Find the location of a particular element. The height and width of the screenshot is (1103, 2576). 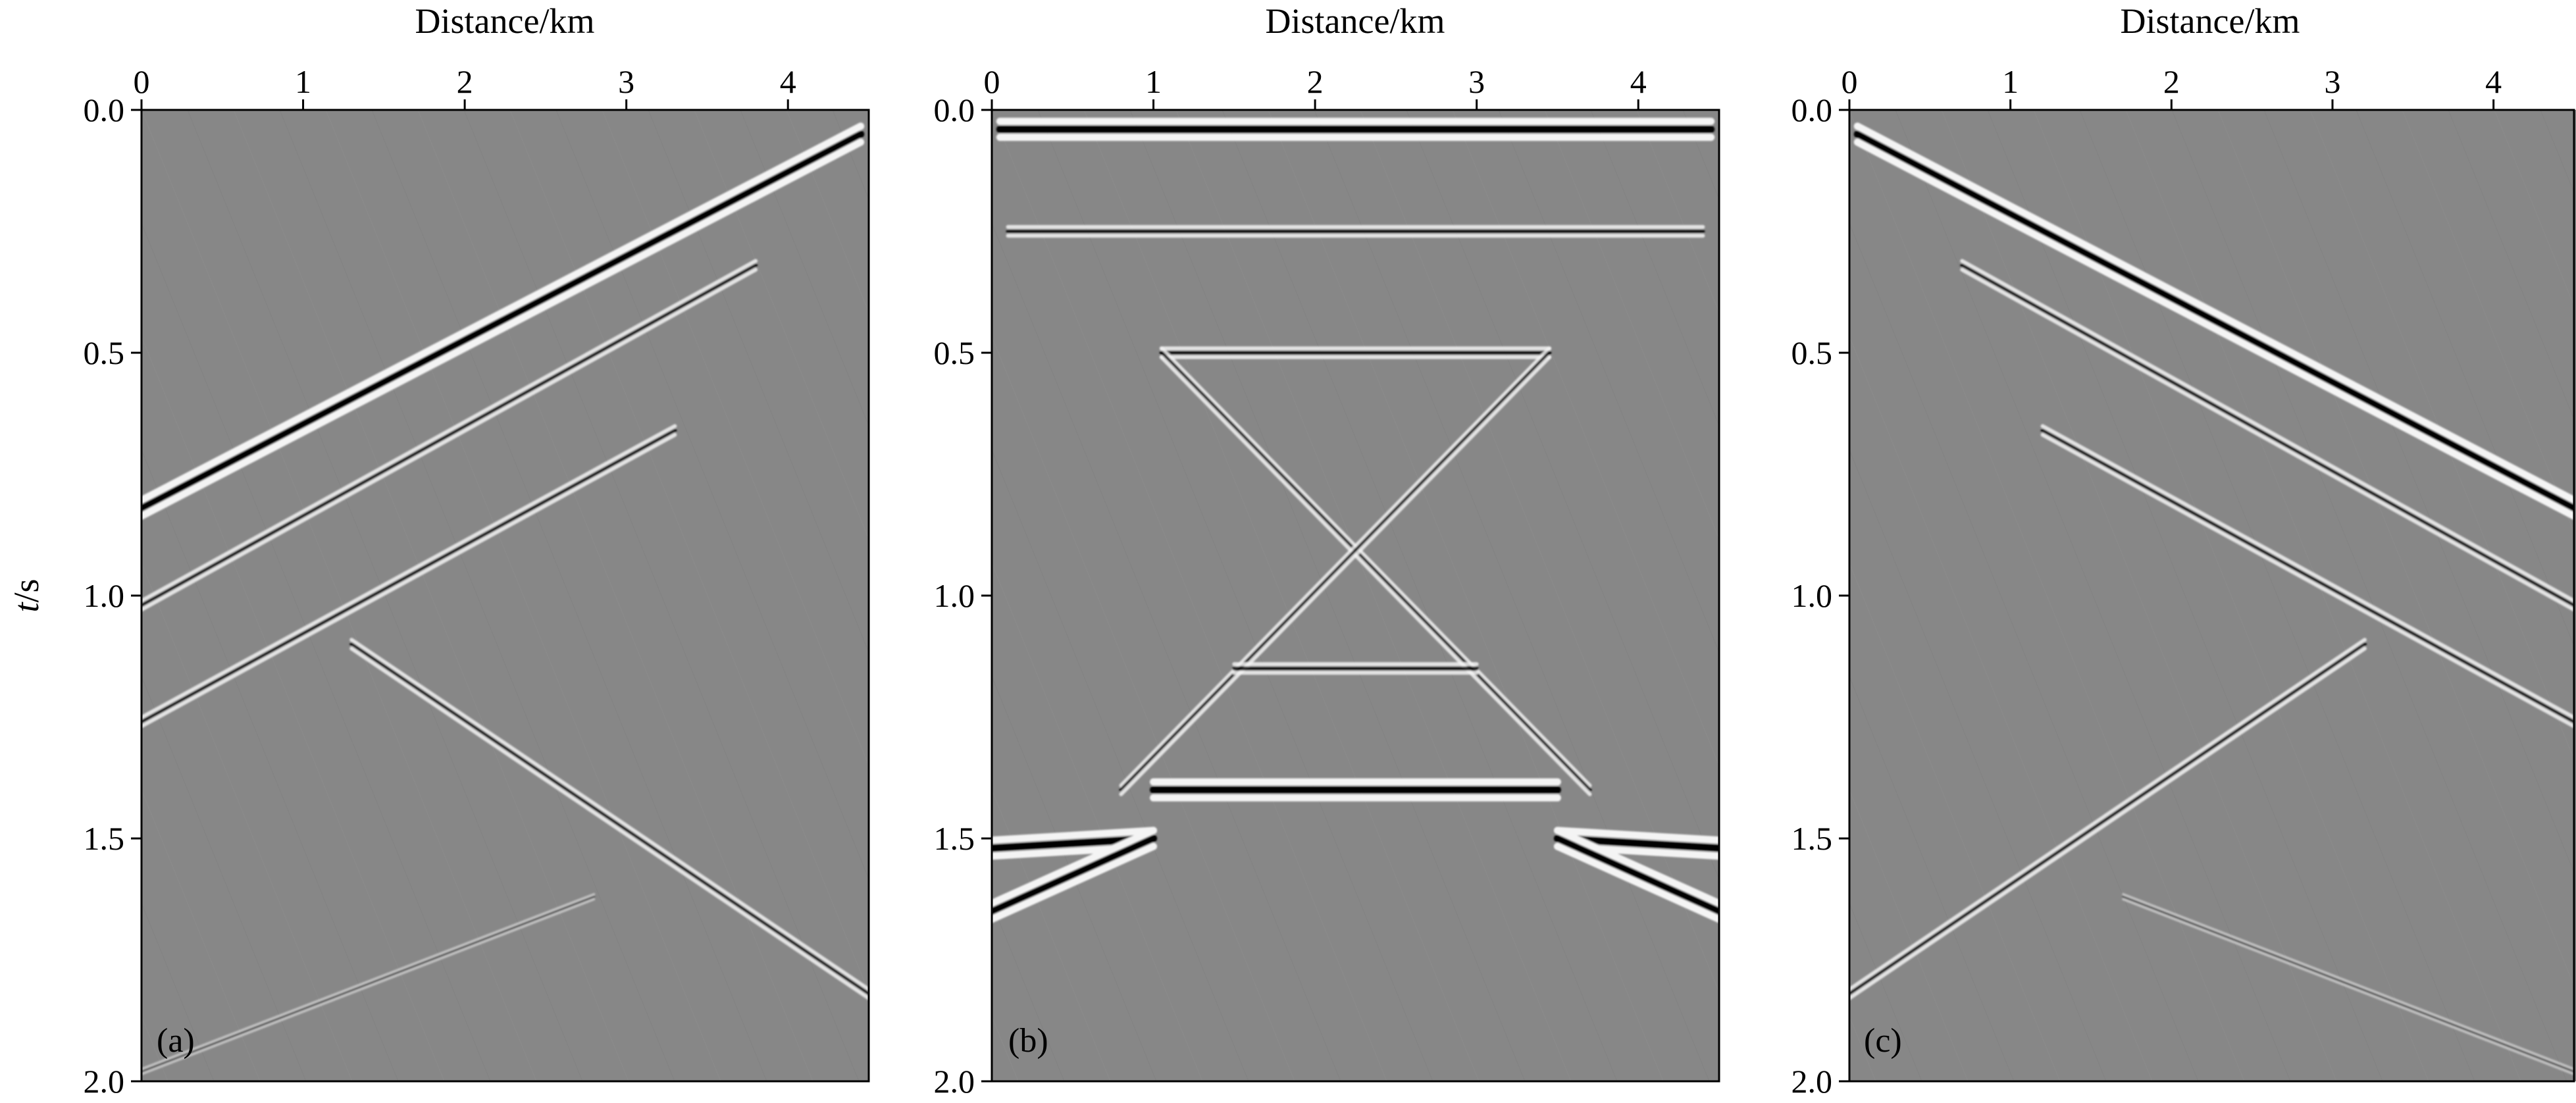

seismic-event-0-trough is located at coordinates (503, 321).